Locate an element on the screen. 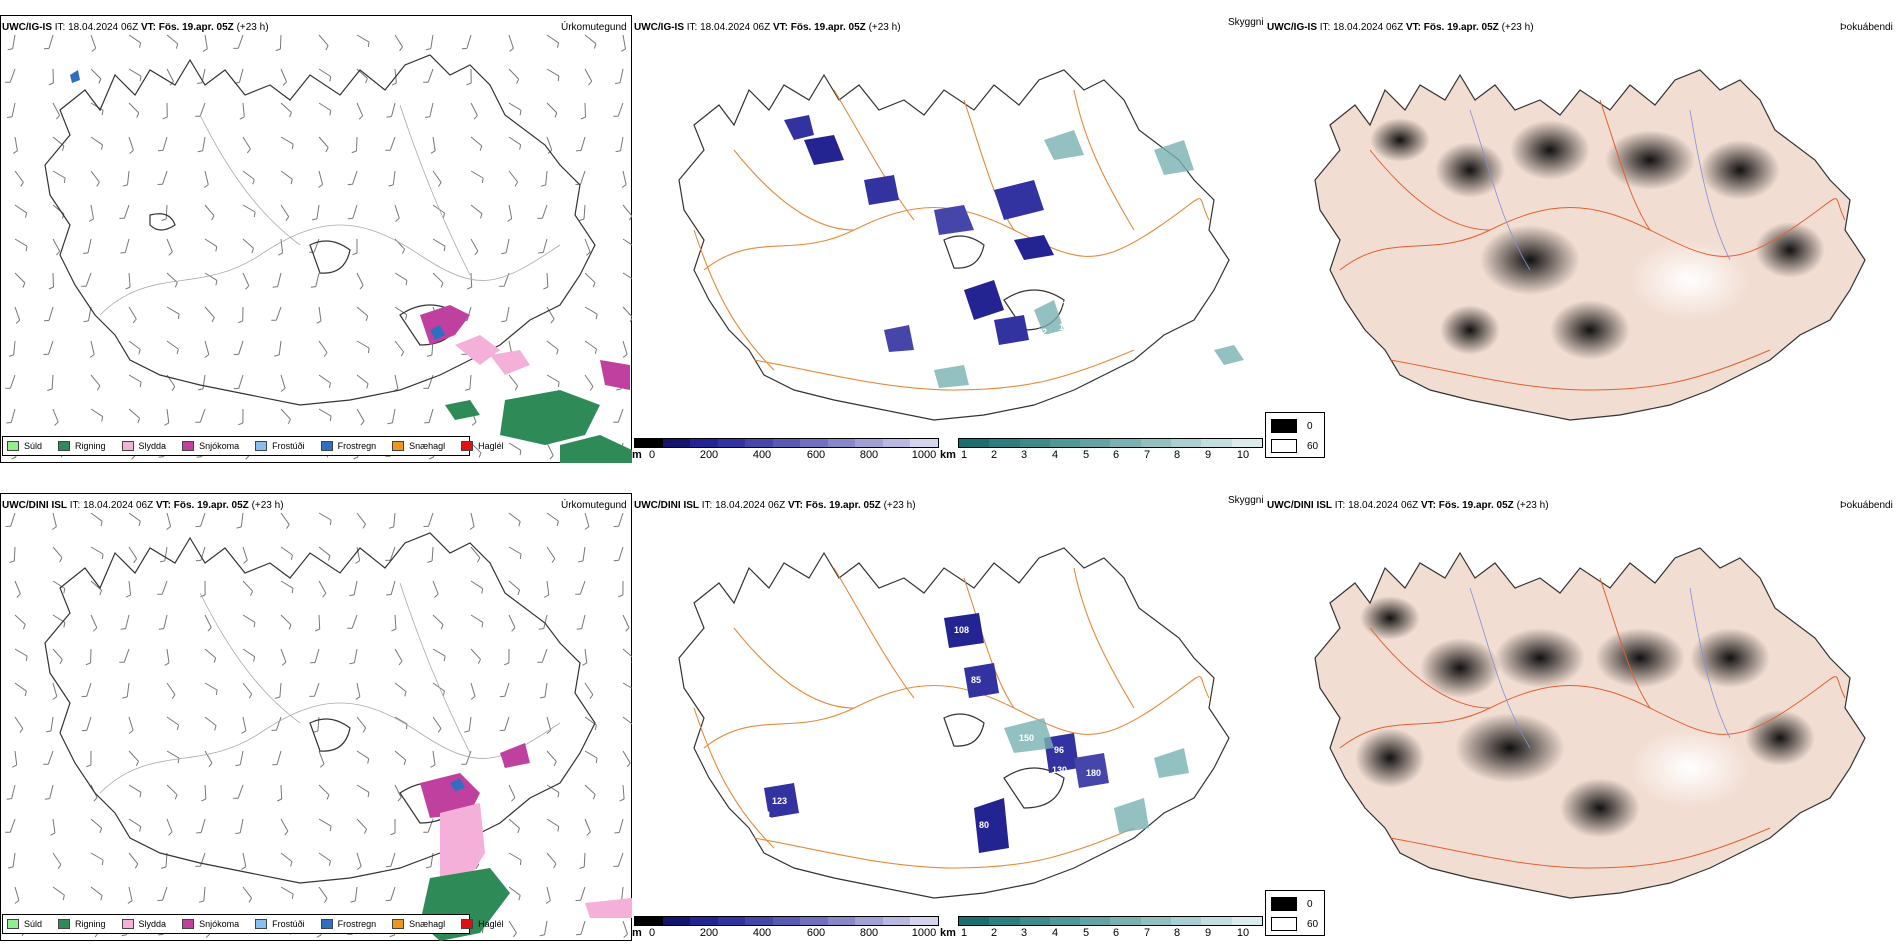 Image resolution: width=1900 pixels, height=950 pixels. legend-item-snjokoma: Snjókoma is located at coordinates (210, 924).